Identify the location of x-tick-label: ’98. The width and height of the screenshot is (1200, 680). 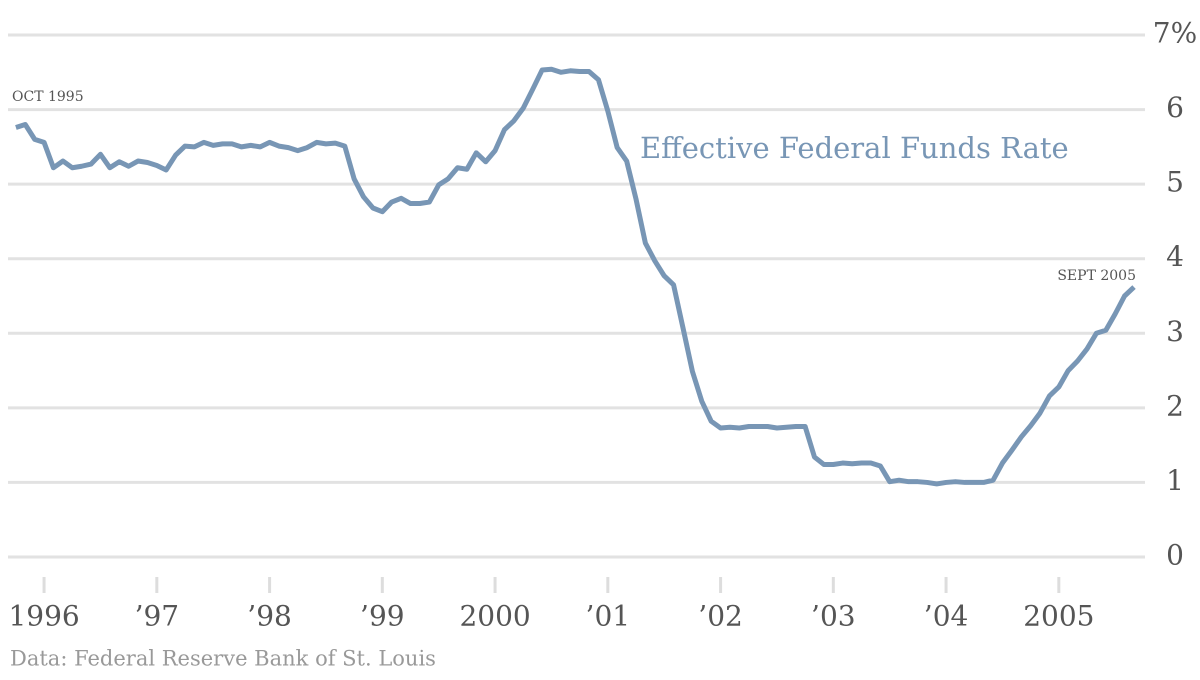
(269, 616).